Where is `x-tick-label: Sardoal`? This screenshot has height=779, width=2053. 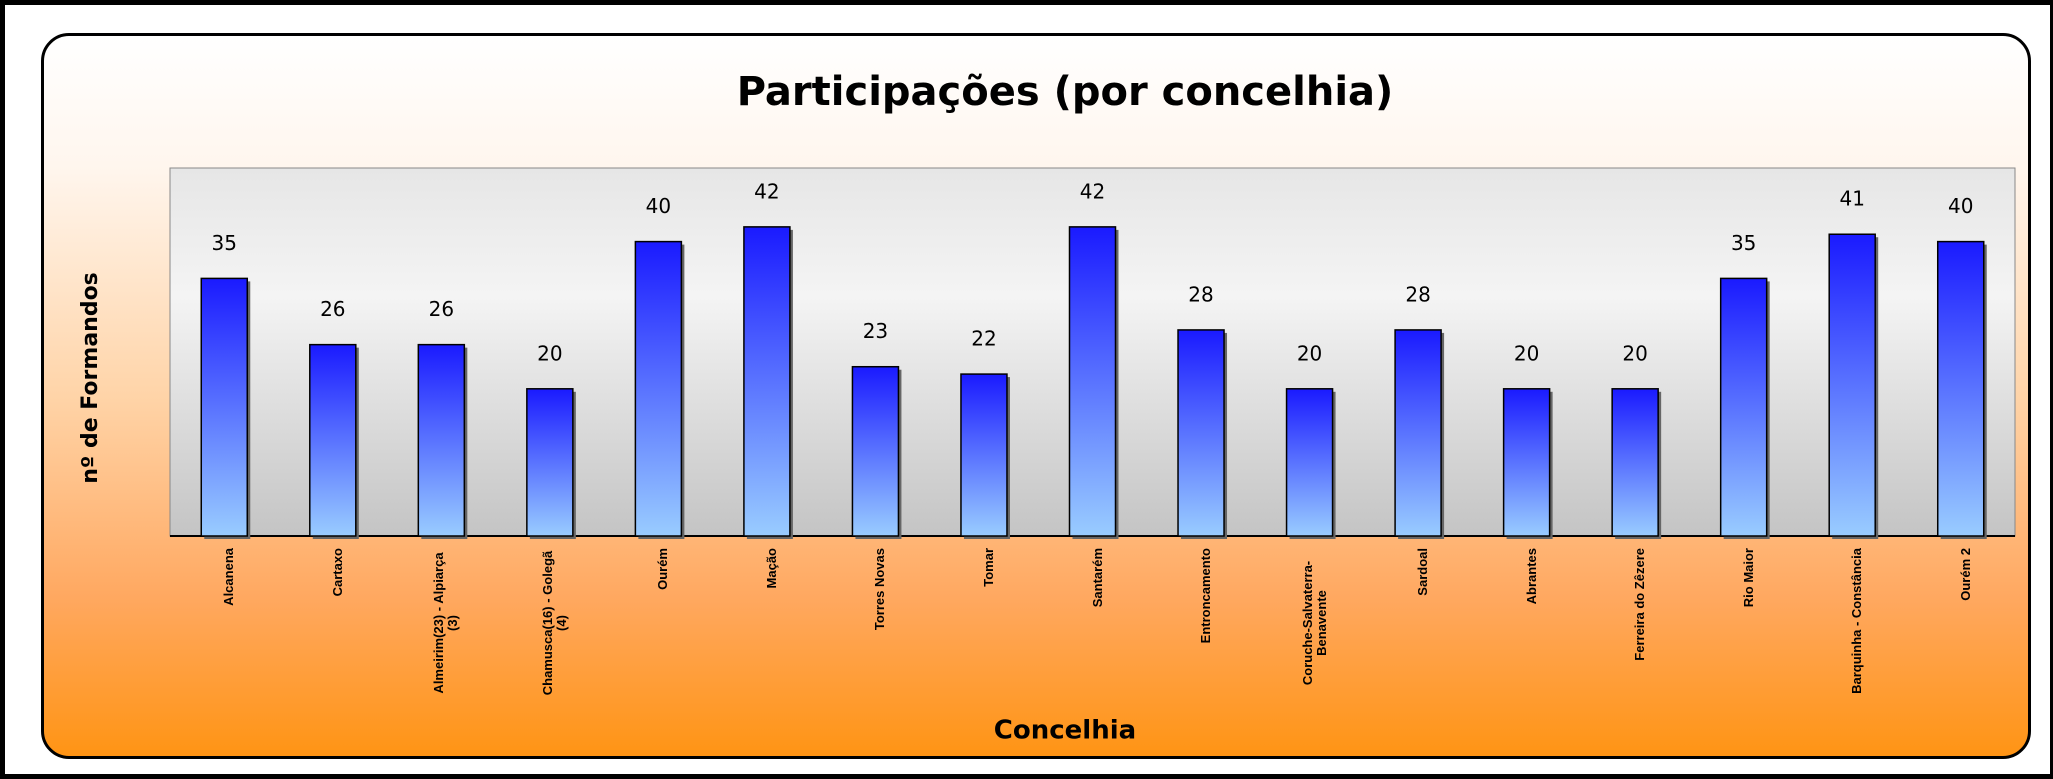 x-tick-label: Sardoal is located at coordinates (1423, 572).